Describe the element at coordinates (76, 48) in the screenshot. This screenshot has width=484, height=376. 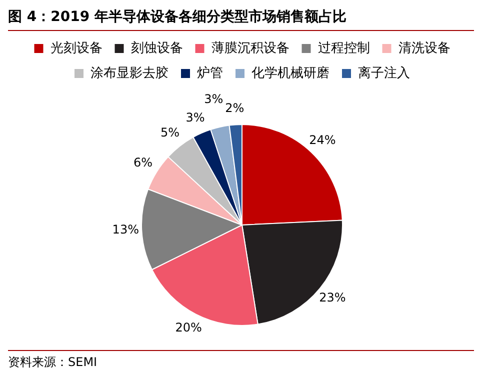
I see `legend-label: 光刻设备` at that location.